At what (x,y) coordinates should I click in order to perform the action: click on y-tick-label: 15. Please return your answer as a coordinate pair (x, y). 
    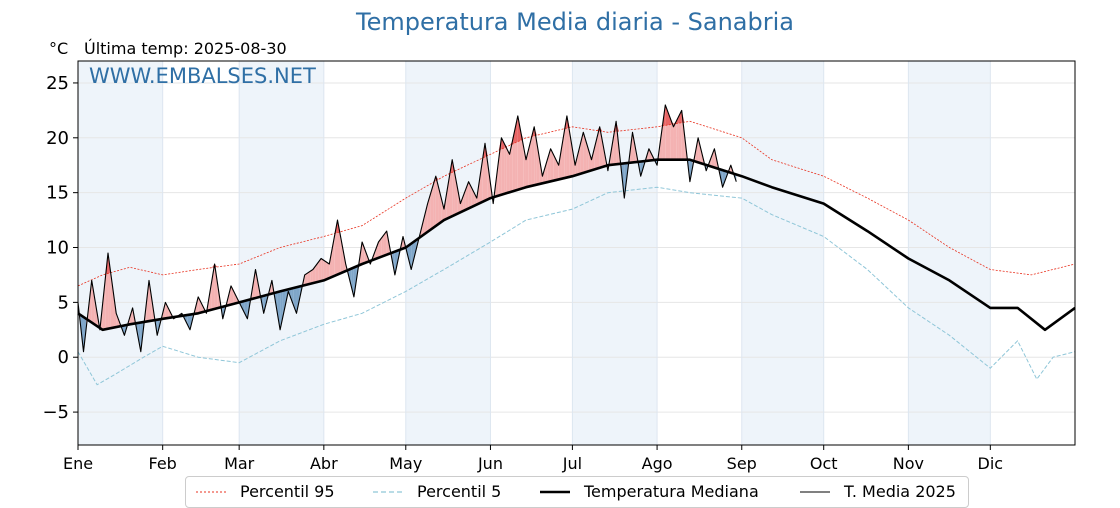
    Looking at the image, I should click on (57, 193).